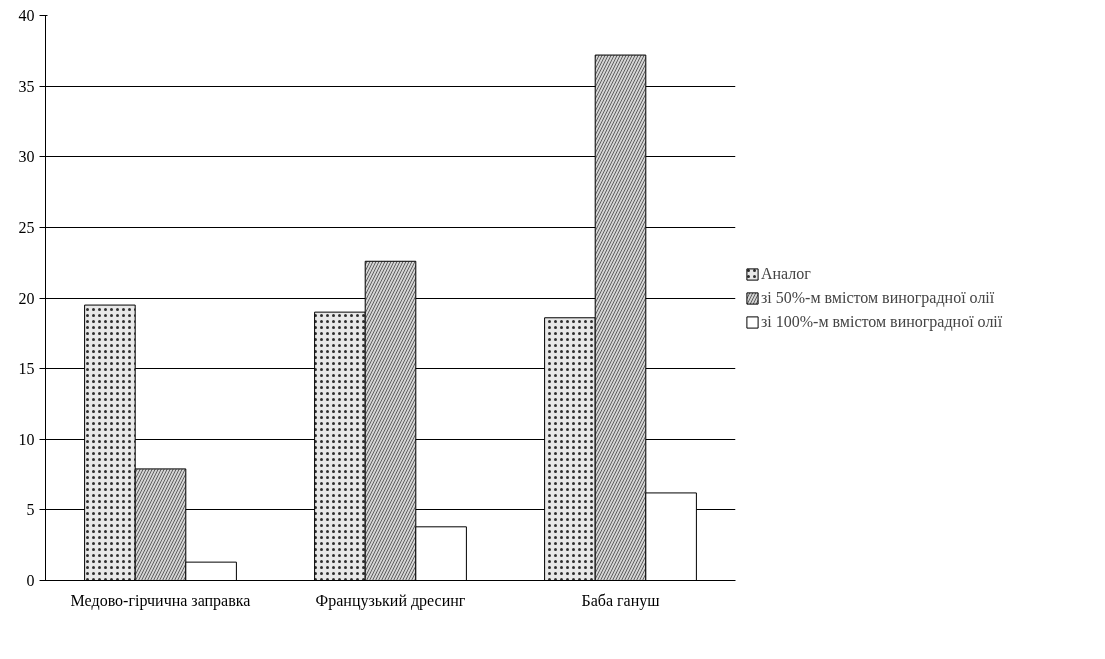 The image size is (1105, 659). Describe the element at coordinates (26, 298) in the screenshot. I see `y-tick-label: 20` at that location.